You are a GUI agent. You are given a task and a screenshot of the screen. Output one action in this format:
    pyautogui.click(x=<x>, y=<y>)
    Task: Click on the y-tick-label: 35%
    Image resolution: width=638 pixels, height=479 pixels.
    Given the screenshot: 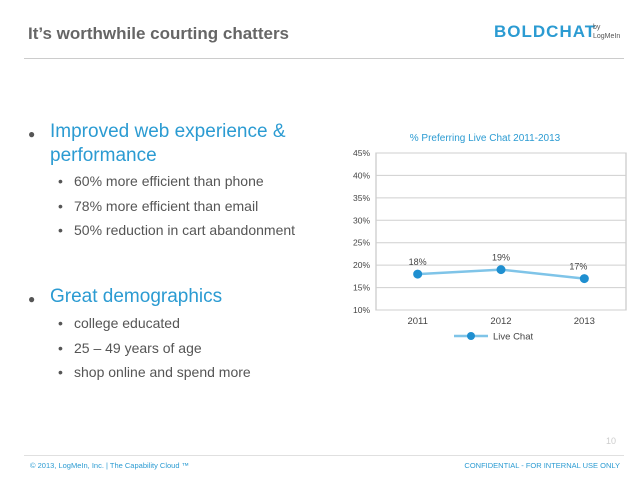 What is the action you would take?
    pyautogui.click(x=361, y=198)
    